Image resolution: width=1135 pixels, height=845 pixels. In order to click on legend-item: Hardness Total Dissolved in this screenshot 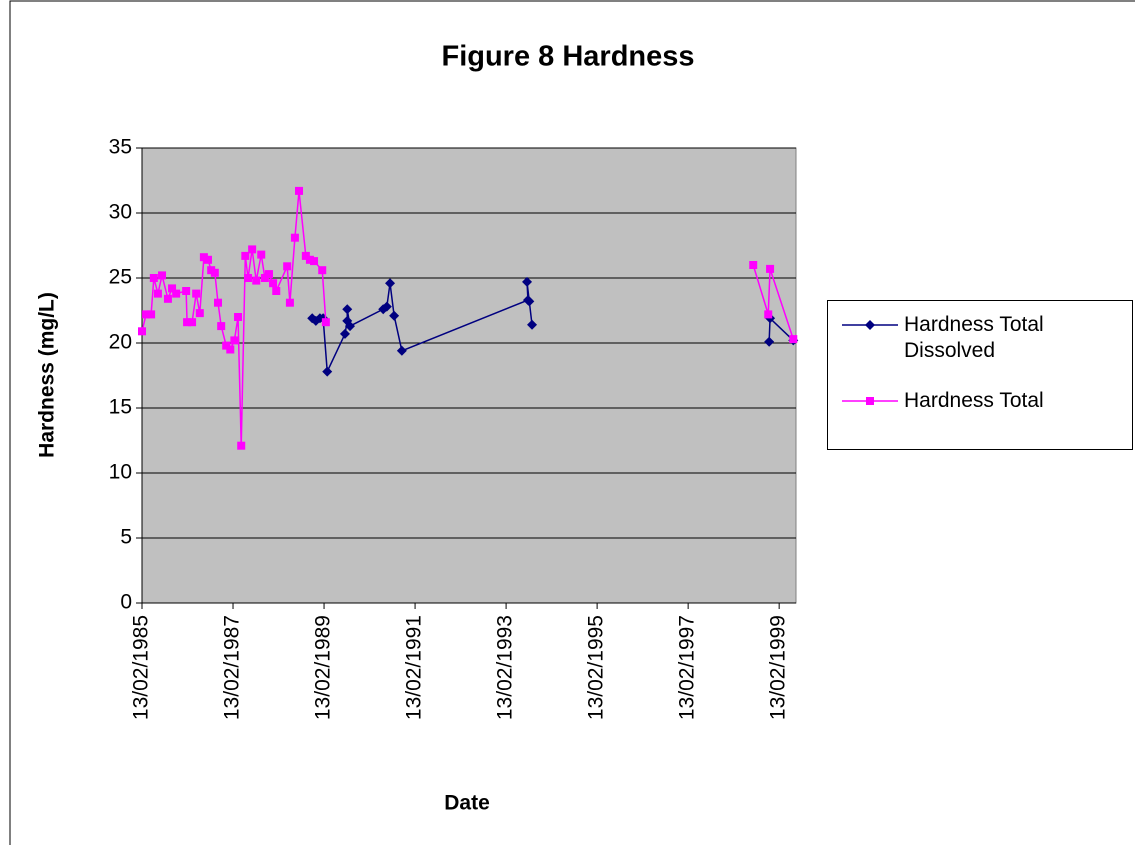, I will do `click(973, 338)`.